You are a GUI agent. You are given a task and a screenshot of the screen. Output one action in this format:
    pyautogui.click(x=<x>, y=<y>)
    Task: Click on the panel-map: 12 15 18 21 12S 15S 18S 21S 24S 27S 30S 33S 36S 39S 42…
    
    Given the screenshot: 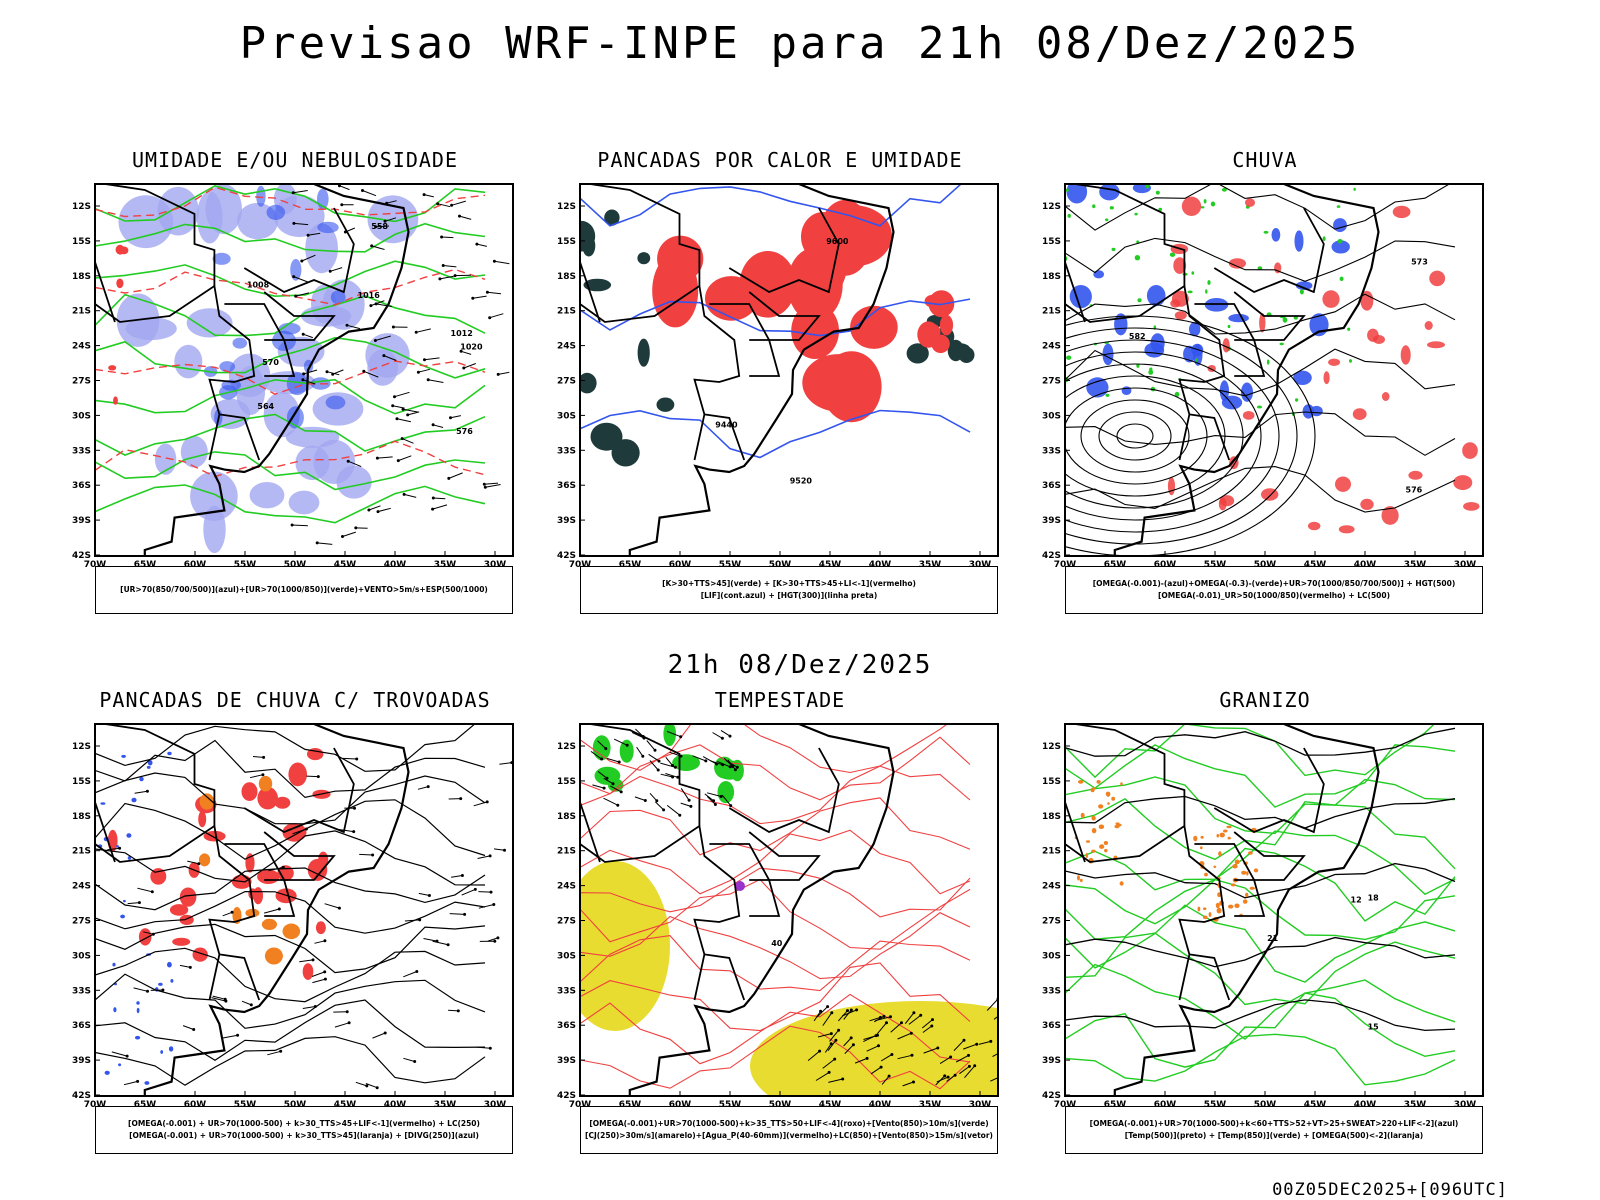 What is the action you would take?
    pyautogui.click(x=1263, y=916)
    